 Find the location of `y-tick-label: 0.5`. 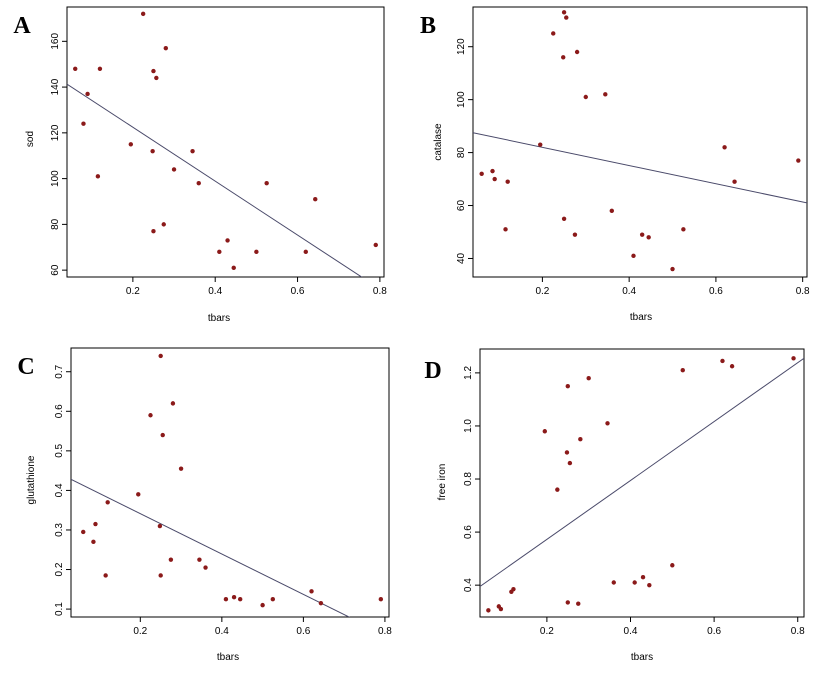

y-tick-label: 0.5 is located at coordinates (59, 450).